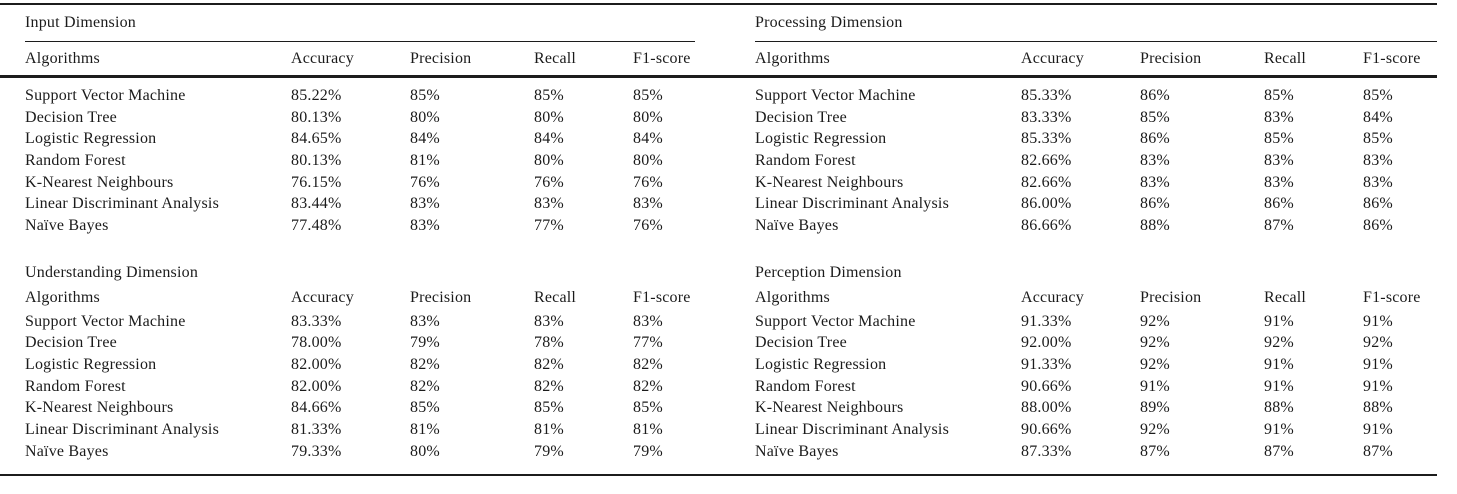 The height and width of the screenshot is (494, 1457). Describe the element at coordinates (1046, 204) in the screenshot. I see `cell-accuracy: 86.00%` at that location.